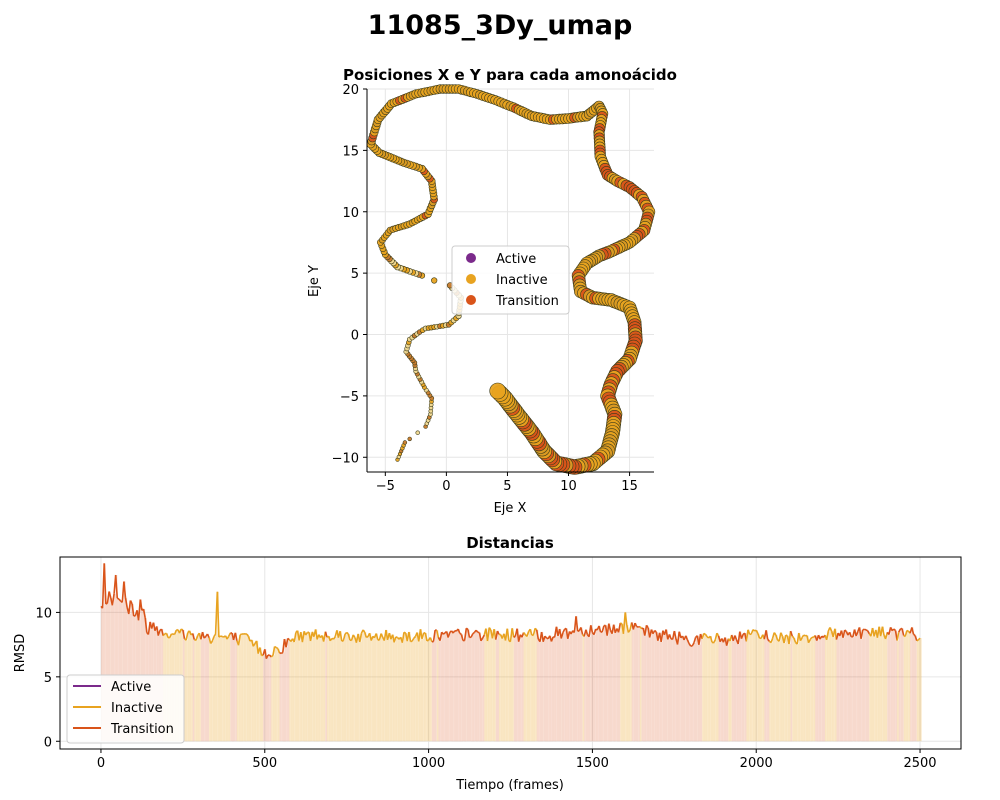 The image size is (1000, 800). Describe the element at coordinates (264, 763) in the screenshot. I see `line-xtick-label: 500` at that location.